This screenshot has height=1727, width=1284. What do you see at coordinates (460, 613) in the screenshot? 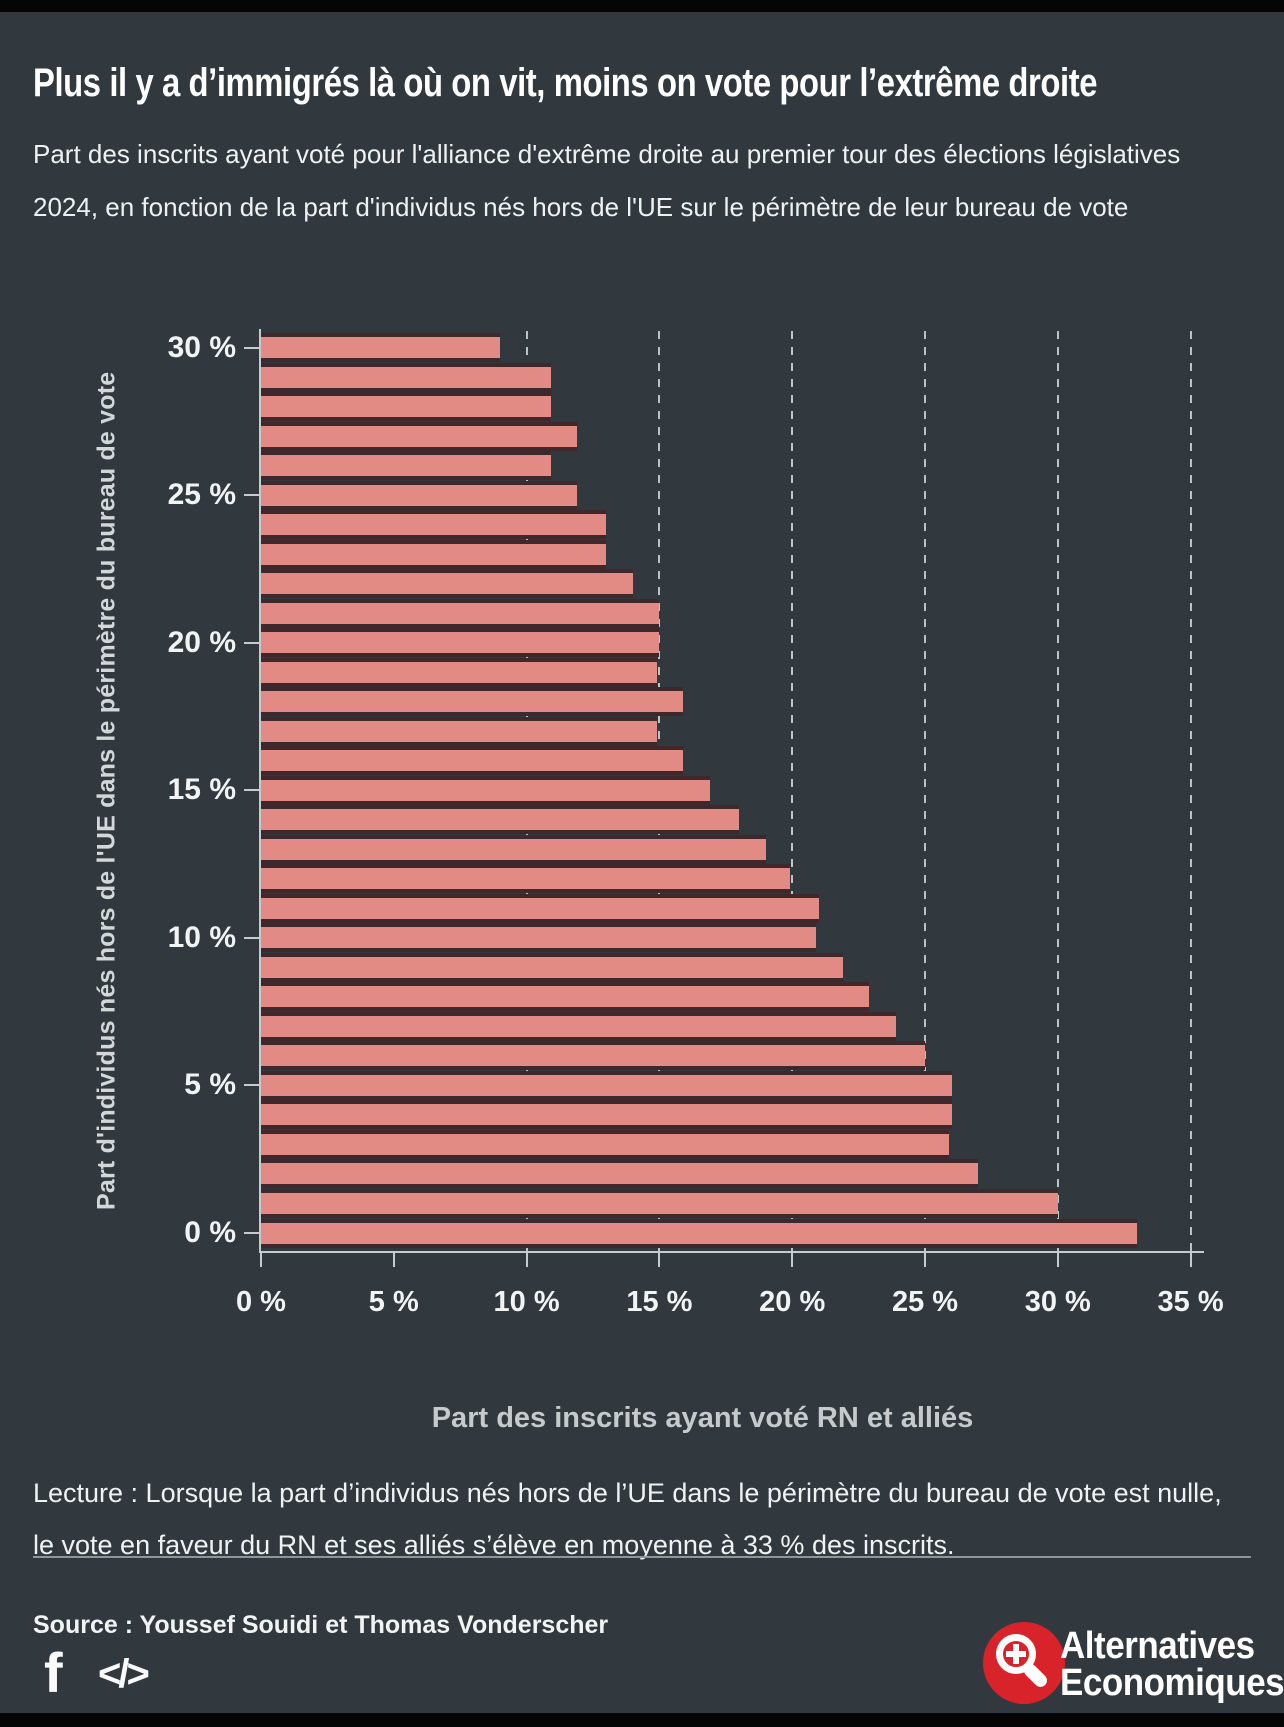
I see `bar-y21-percent` at bounding box center [460, 613].